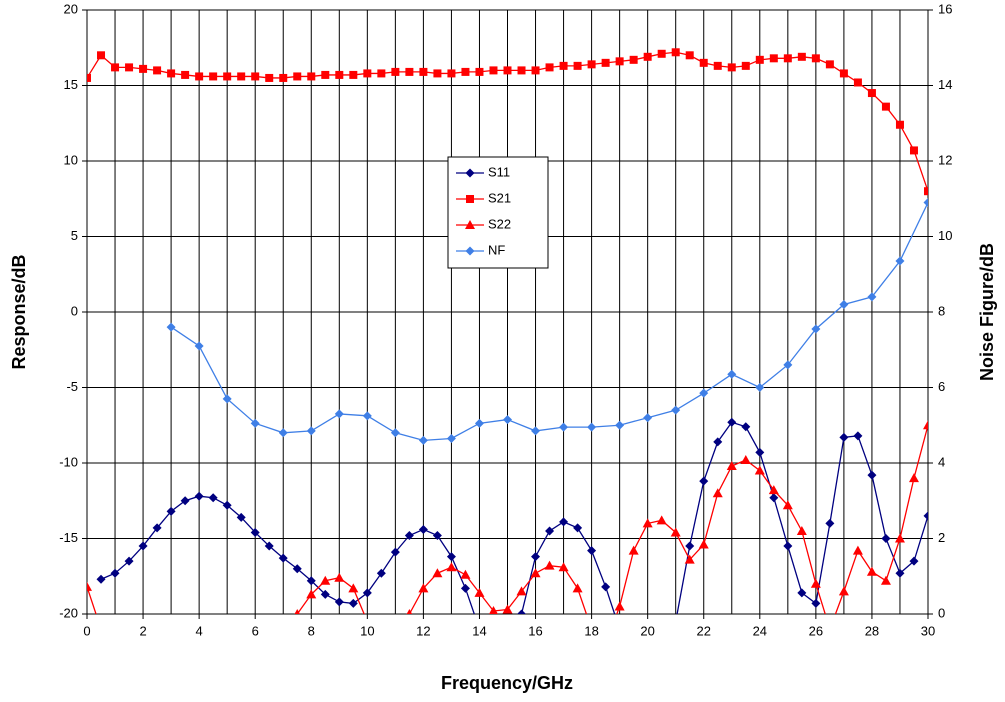 The width and height of the screenshot is (1005, 702). What do you see at coordinates (945, 8) in the screenshot?
I see `y2-tick-label: 16` at bounding box center [945, 8].